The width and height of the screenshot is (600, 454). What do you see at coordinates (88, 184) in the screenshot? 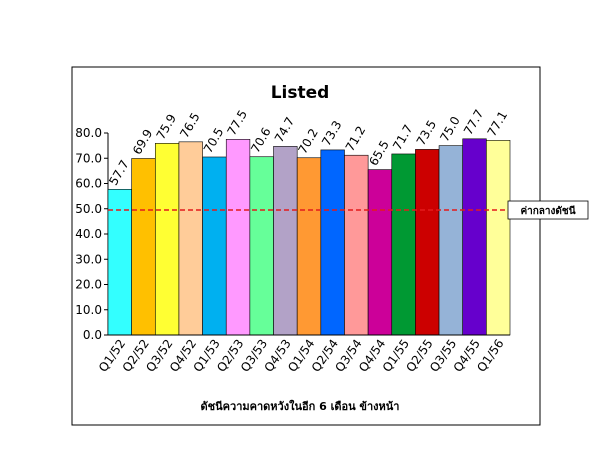
I see `y-tick-label: 60.0` at bounding box center [88, 184].